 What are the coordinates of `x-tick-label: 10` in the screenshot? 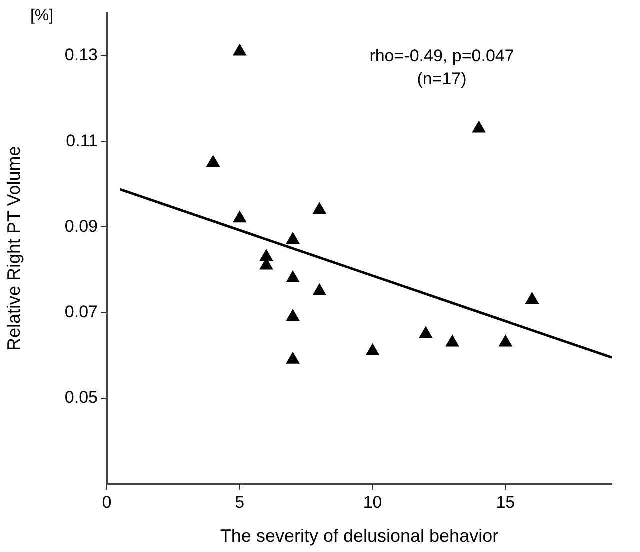 It's located at (372, 502).